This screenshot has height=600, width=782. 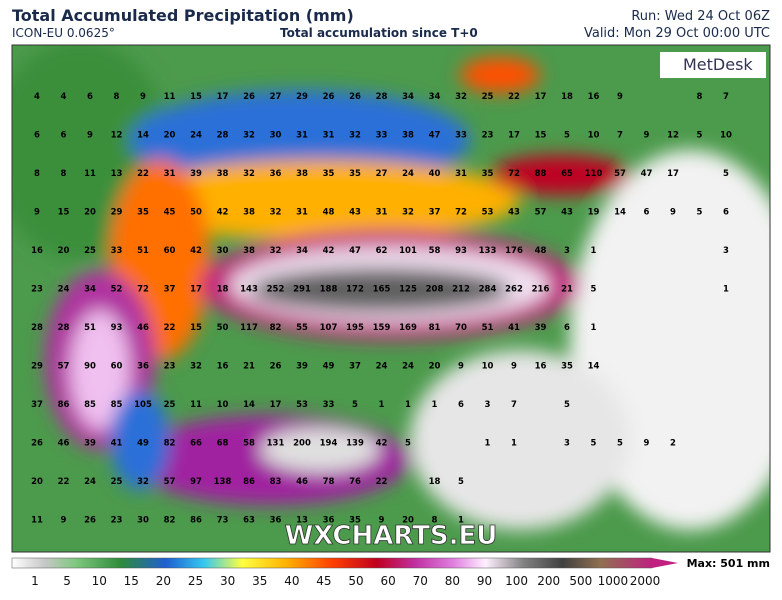 I want to click on colorbar-label: 70, so click(x=420, y=581).